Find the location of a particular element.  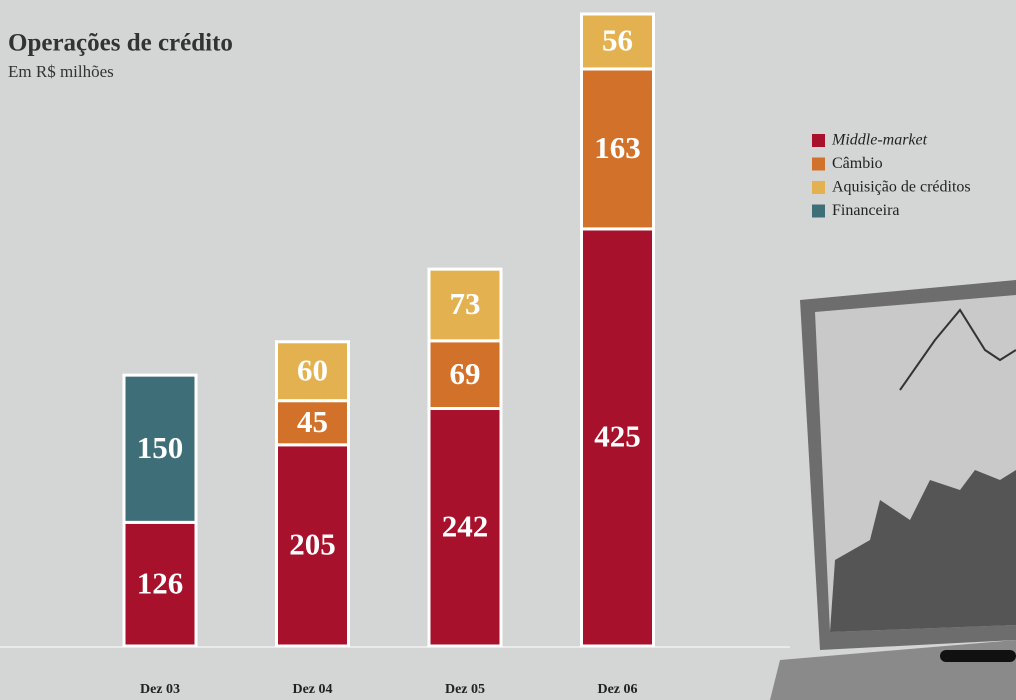

legend-label: Financeira is located at coordinates (866, 210).